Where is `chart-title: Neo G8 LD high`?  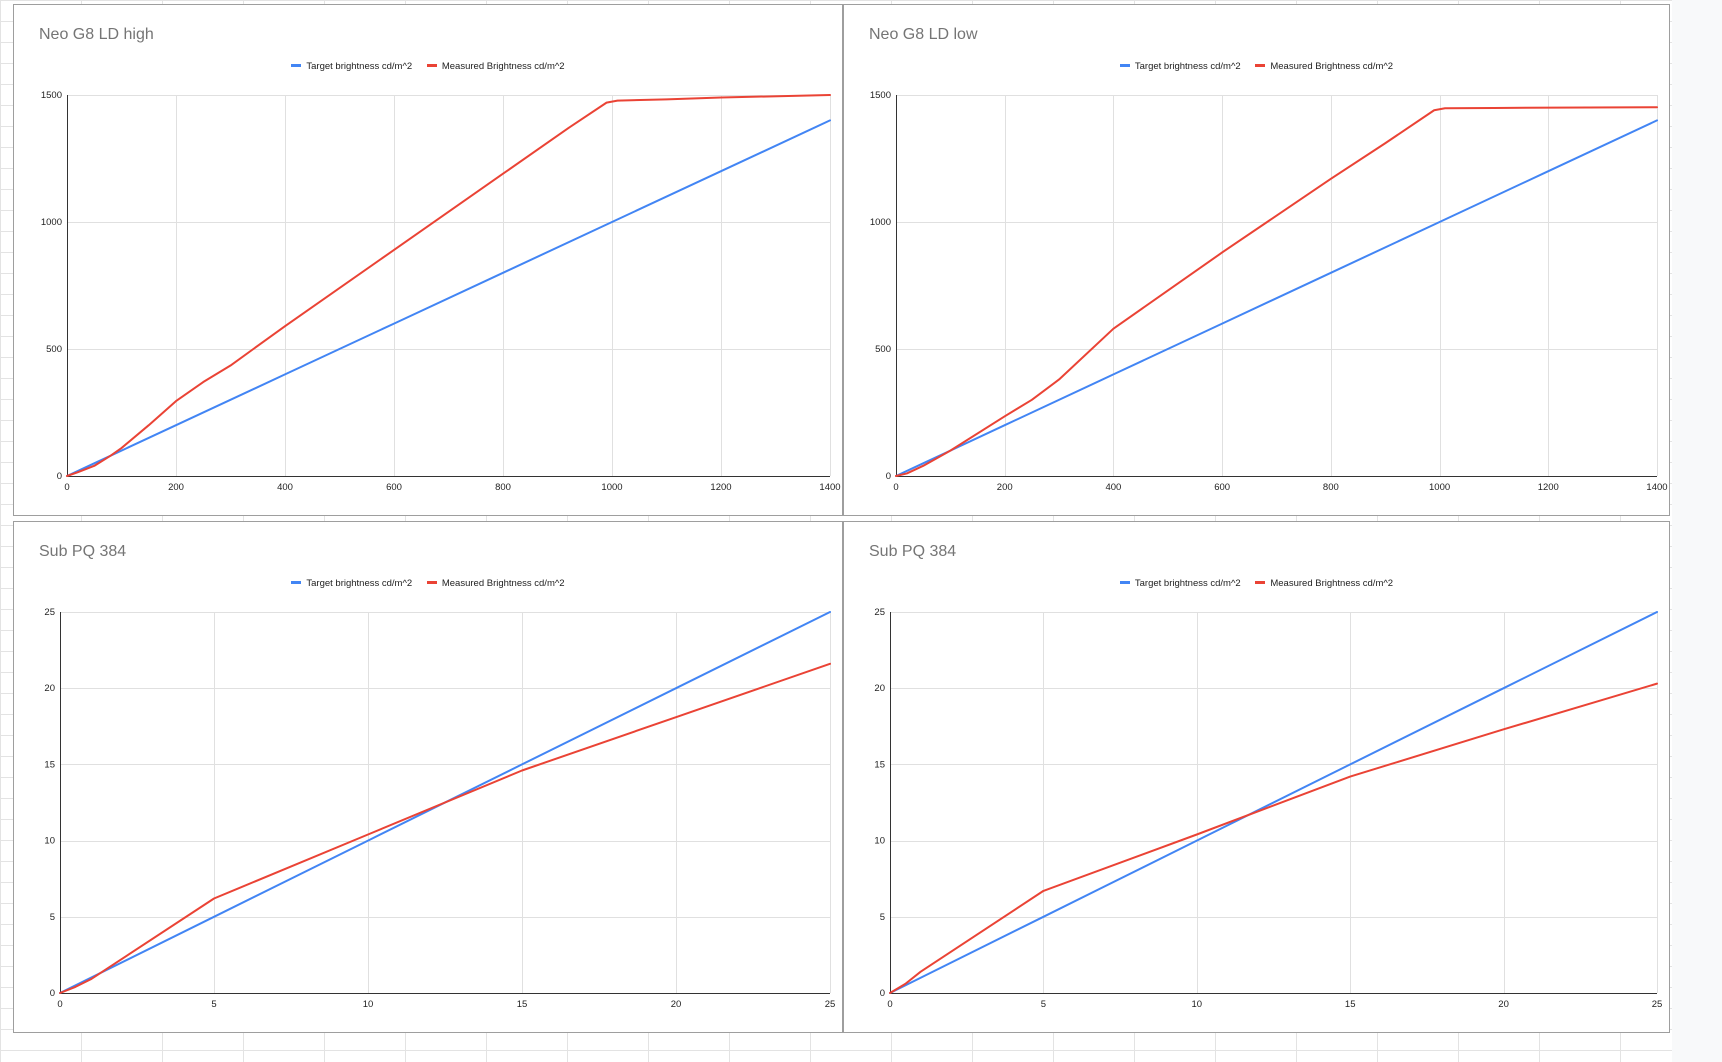 chart-title: Neo G8 LD high is located at coordinates (96, 34).